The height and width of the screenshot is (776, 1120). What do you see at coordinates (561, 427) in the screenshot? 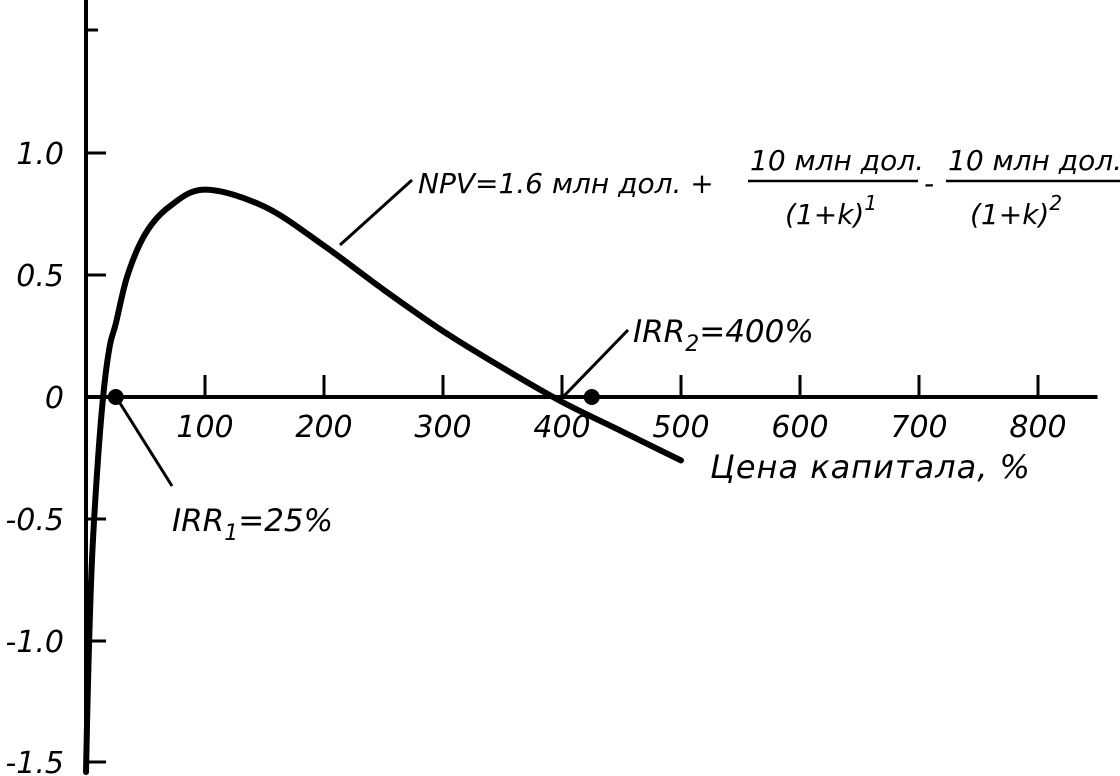
I see `x-tick-label: 400` at bounding box center [561, 427].